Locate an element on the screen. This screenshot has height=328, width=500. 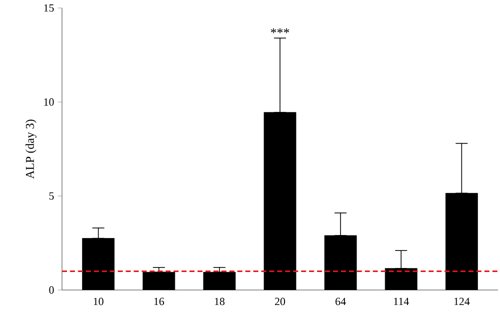
x-tick-label: 16 is located at coordinates (159, 302).